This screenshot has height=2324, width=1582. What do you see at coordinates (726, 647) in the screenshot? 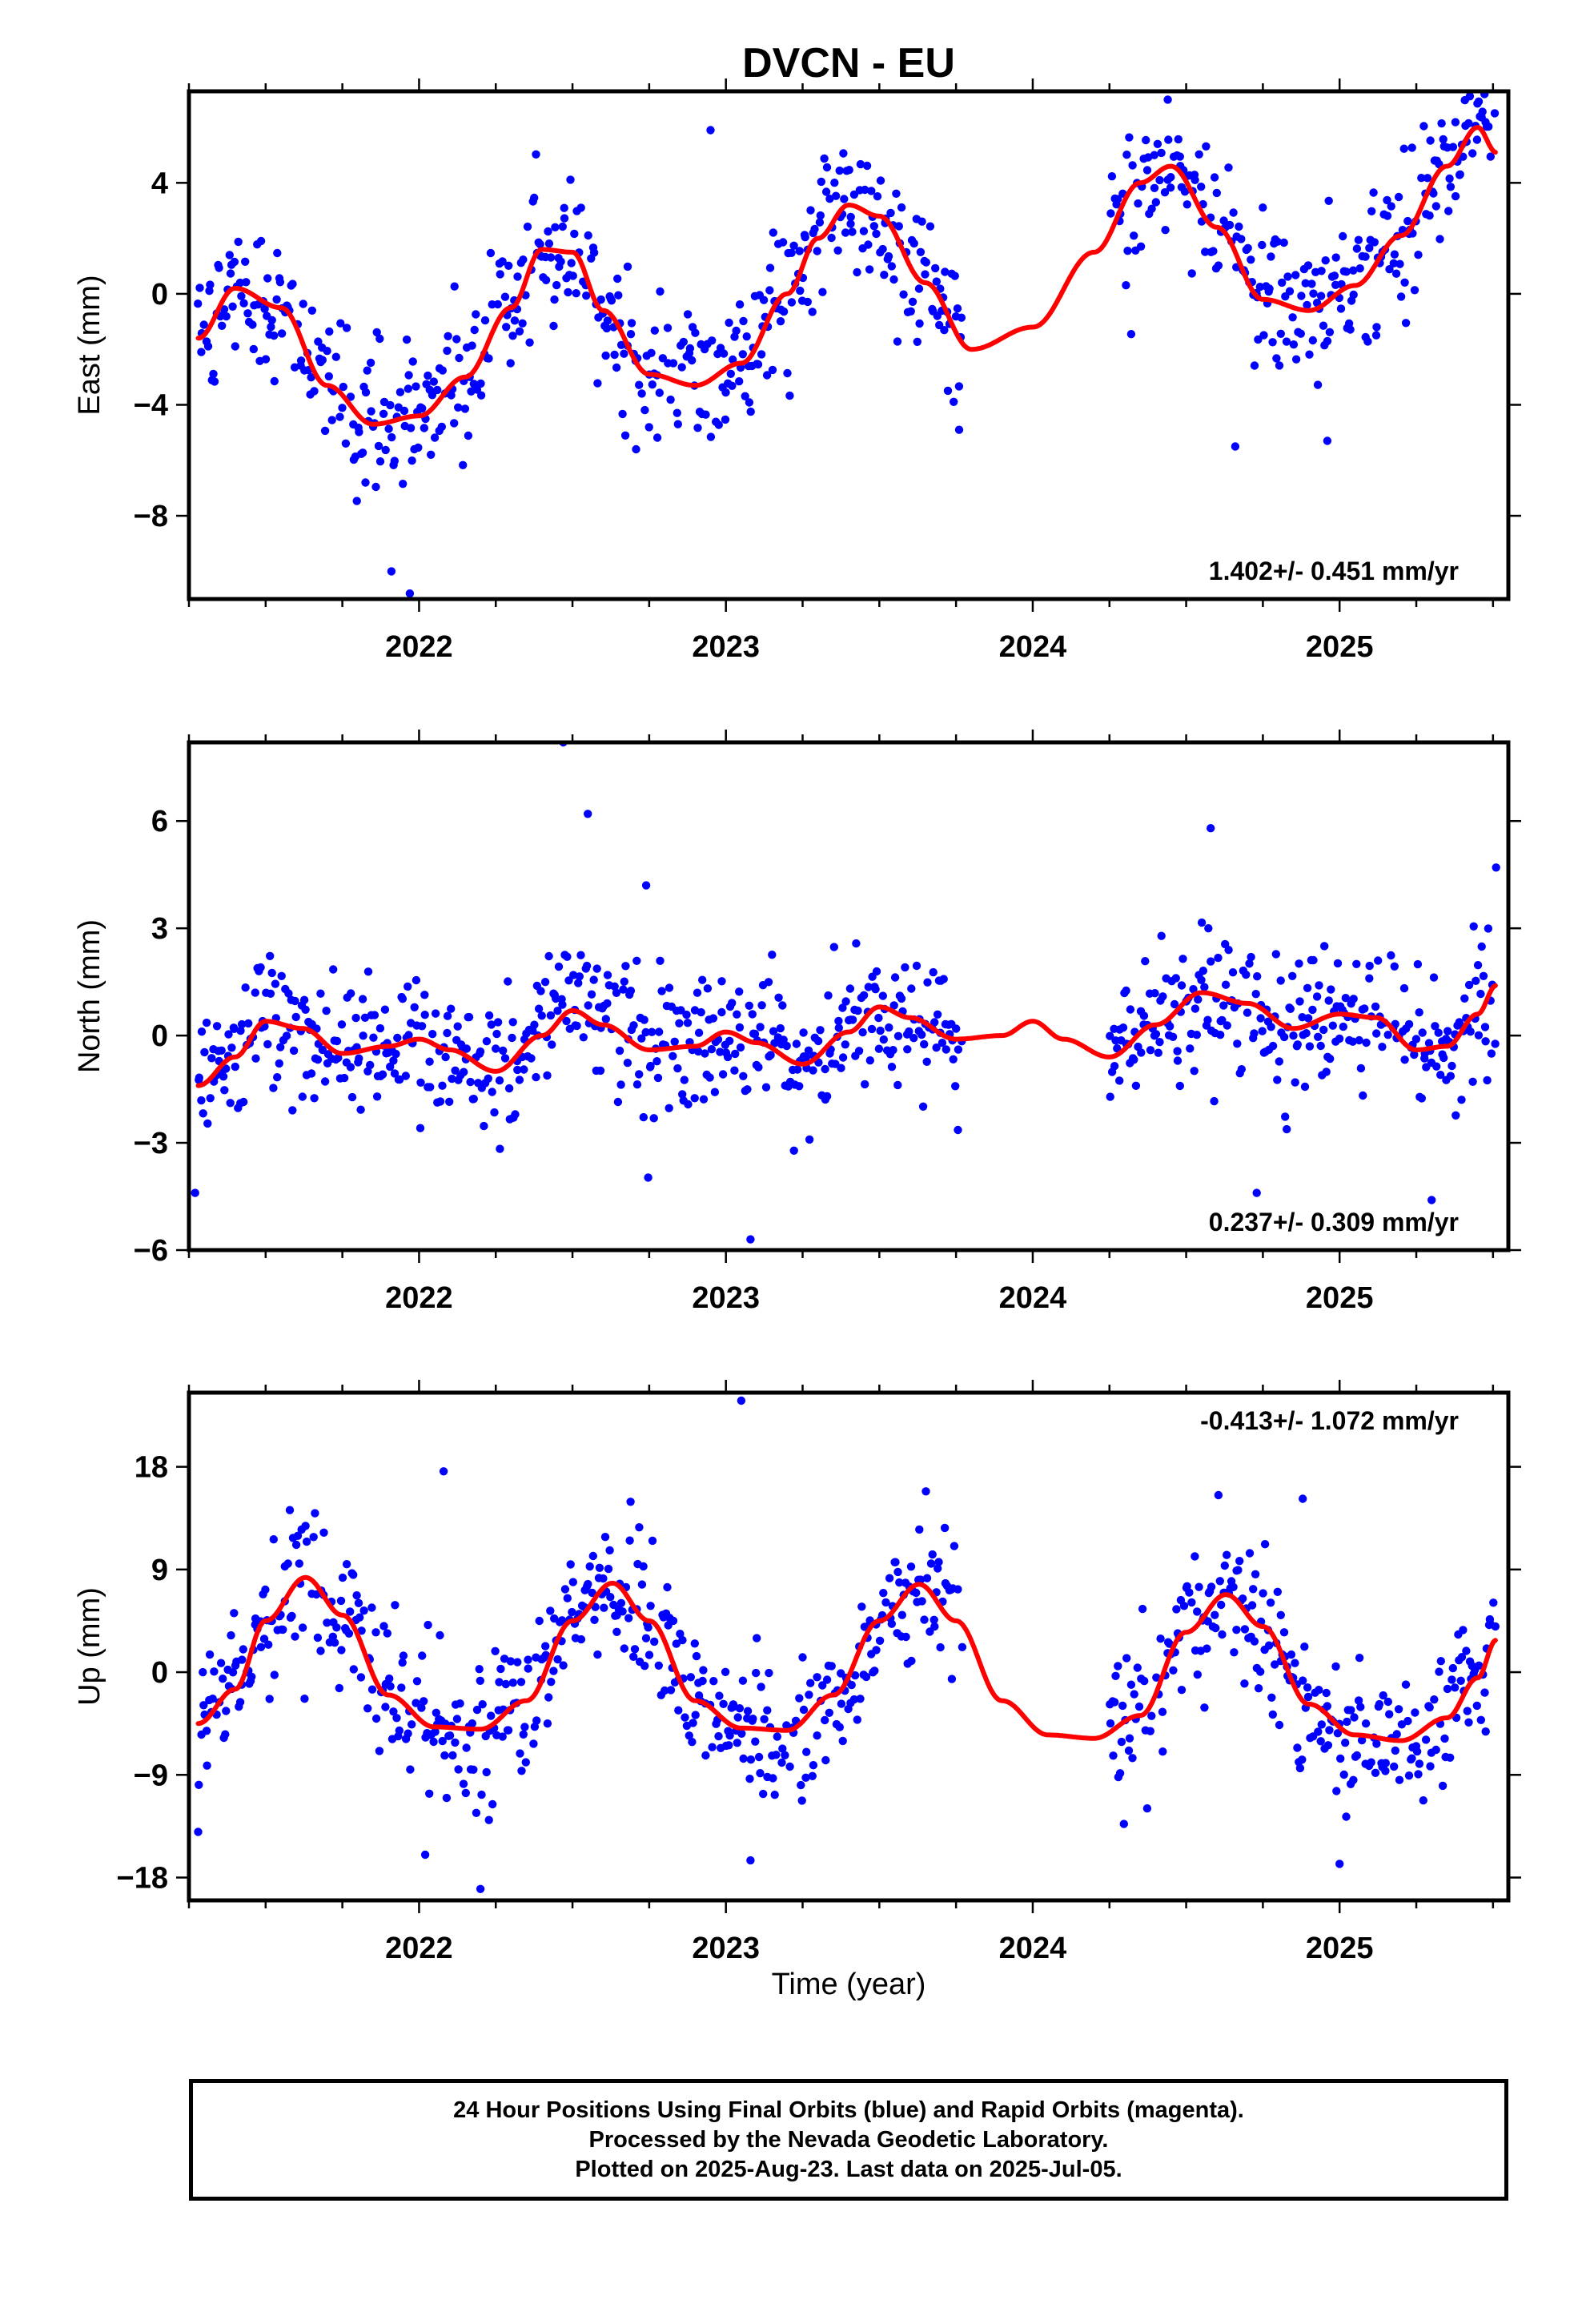
I see `x-tick-label: 2023` at bounding box center [726, 647].